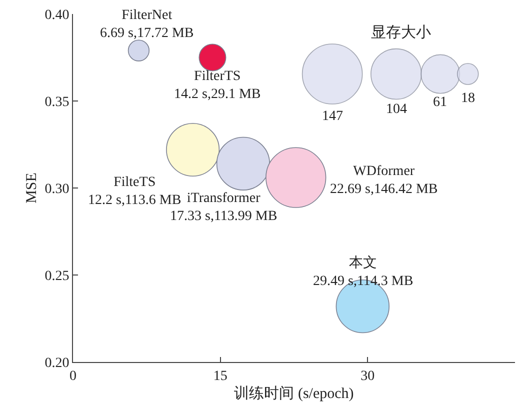 This screenshot has height=415, width=527. Describe the element at coordinates (384, 190) in the screenshot. I see `data-label: 22.69 s,146.42 MB` at that location.